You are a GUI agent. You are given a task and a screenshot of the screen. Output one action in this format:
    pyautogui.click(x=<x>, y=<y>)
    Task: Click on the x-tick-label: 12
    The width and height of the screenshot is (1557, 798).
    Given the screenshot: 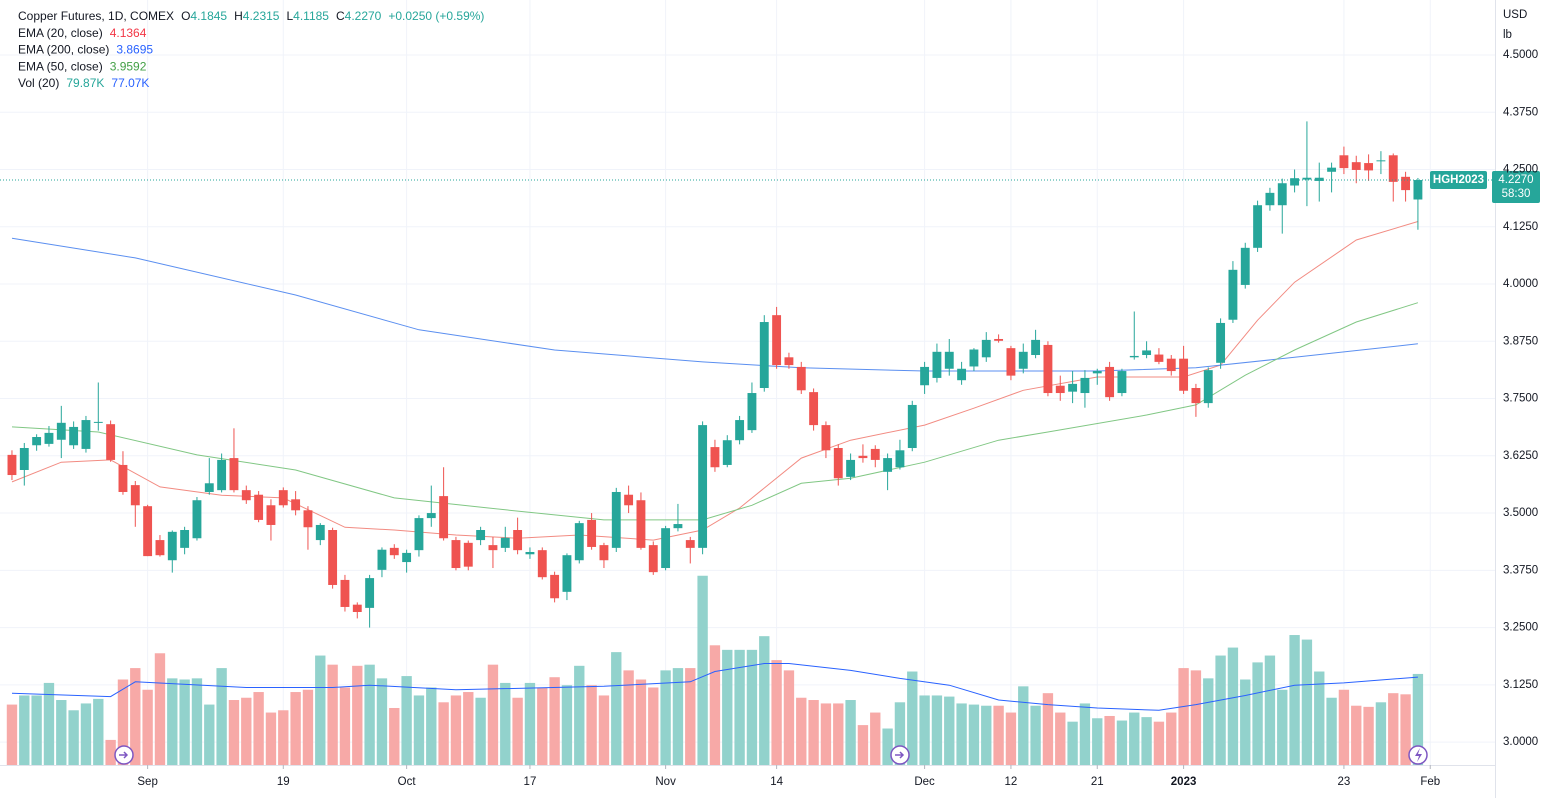 What is the action you would take?
    pyautogui.click(x=1011, y=782)
    